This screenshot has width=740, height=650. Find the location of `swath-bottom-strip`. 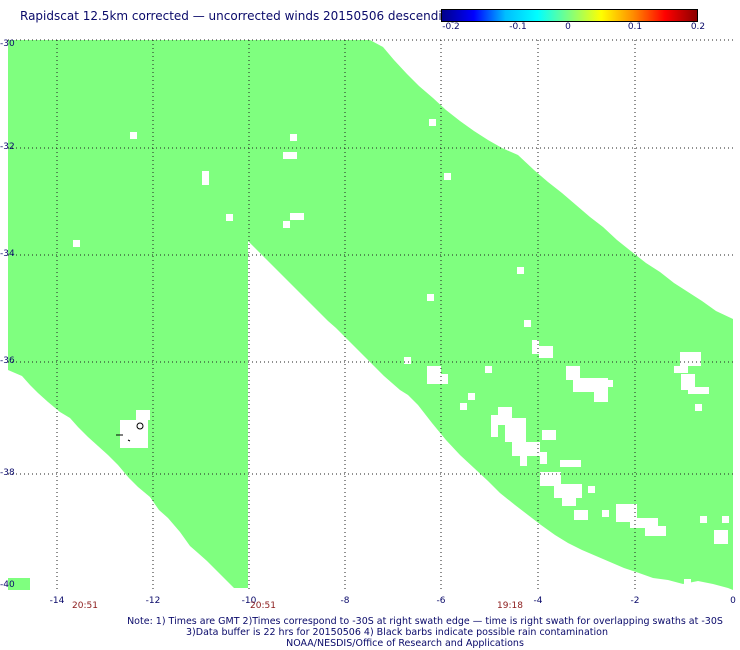

swath-bottom-strip is located at coordinates (19, 584).